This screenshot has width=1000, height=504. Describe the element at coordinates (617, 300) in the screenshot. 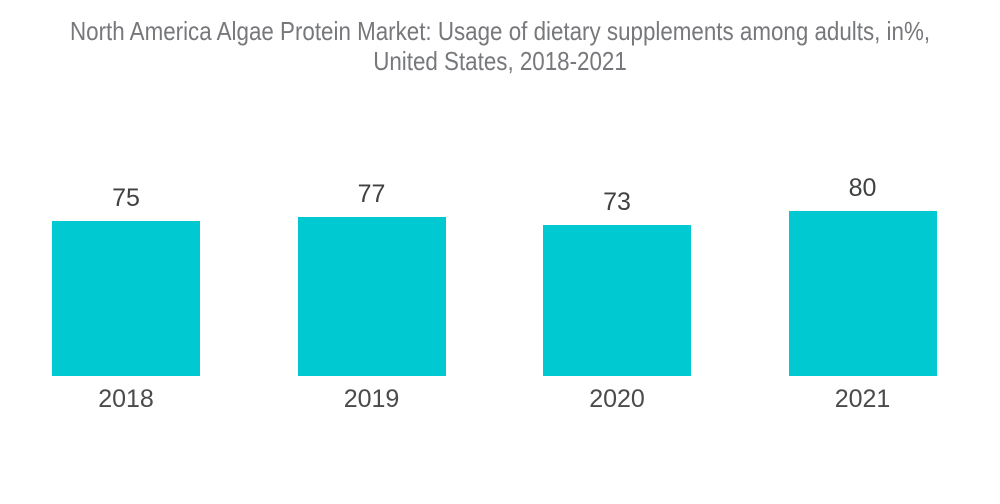

I see `bar-2020` at that location.